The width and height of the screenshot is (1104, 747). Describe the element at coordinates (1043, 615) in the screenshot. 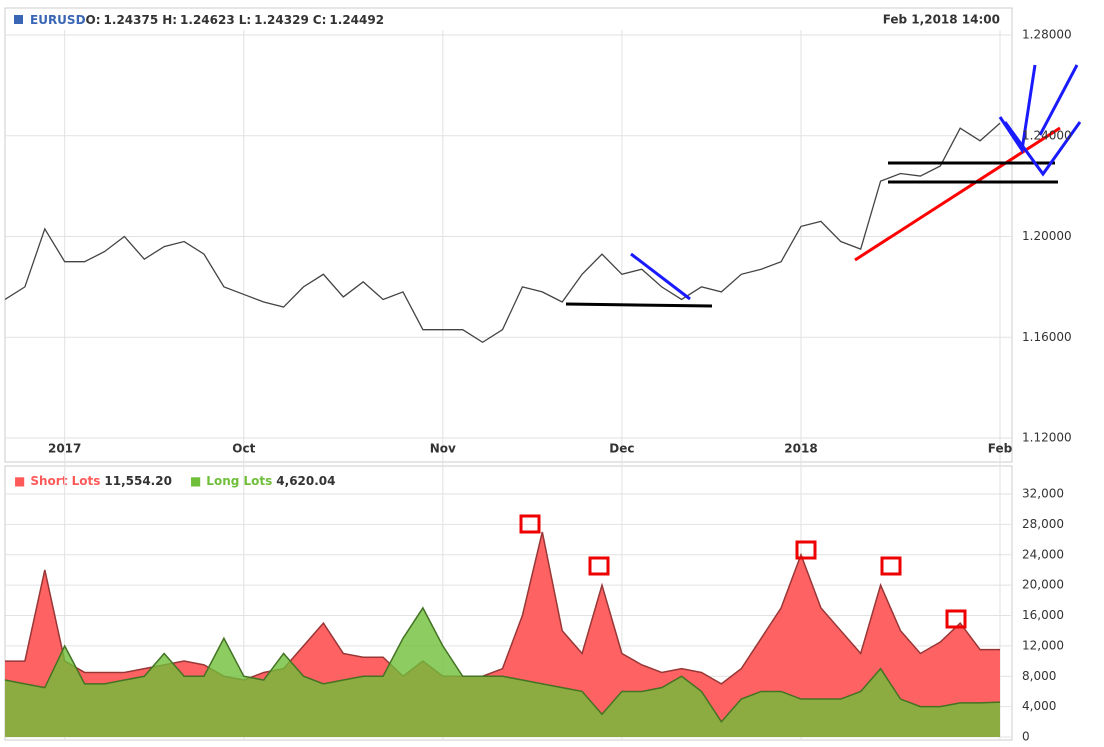

I see `y-tick-label: 16,000` at that location.